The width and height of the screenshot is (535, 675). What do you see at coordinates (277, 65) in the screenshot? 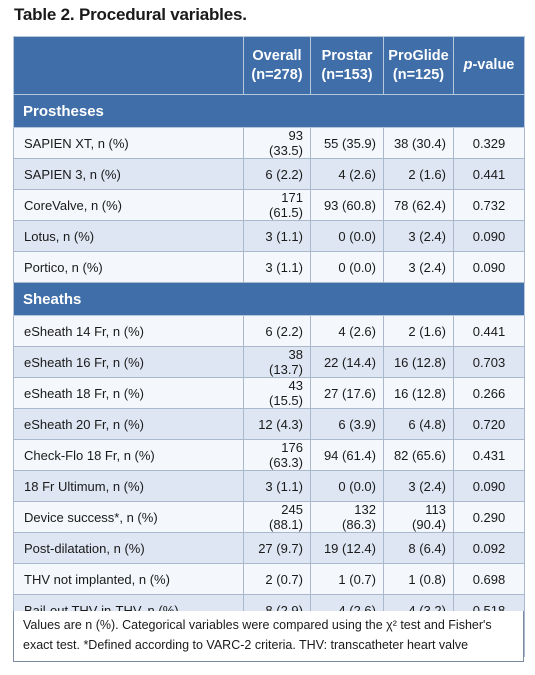
I see `header-overall: Overall (n=278)` at bounding box center [277, 65].